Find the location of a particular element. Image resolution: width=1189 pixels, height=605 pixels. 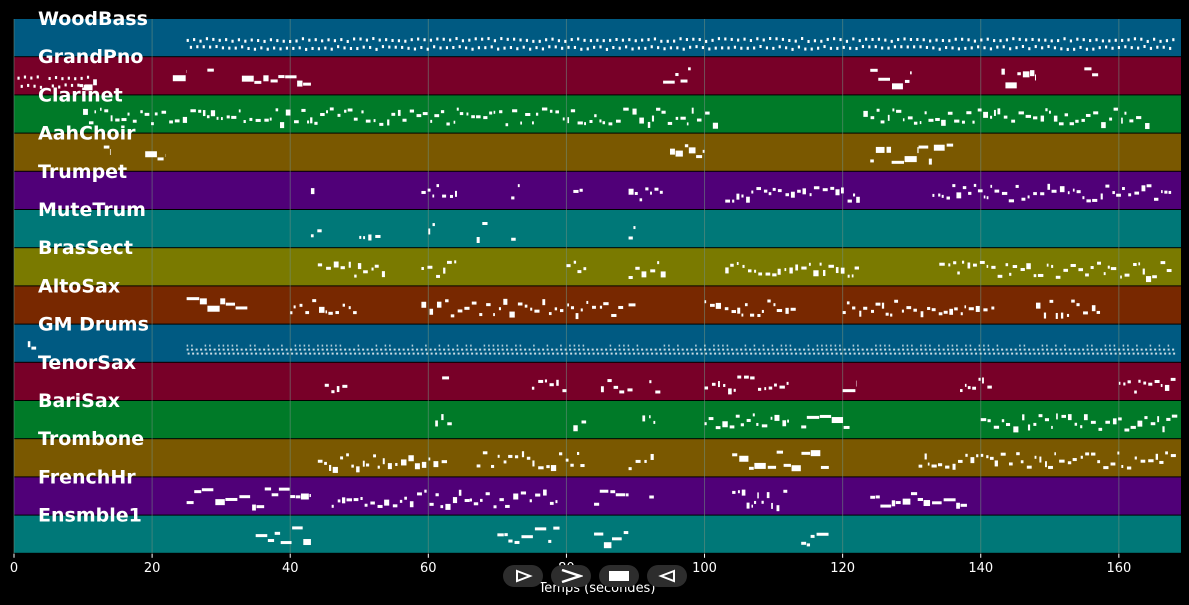

track-label: MuteTrum is located at coordinates (92, 210).